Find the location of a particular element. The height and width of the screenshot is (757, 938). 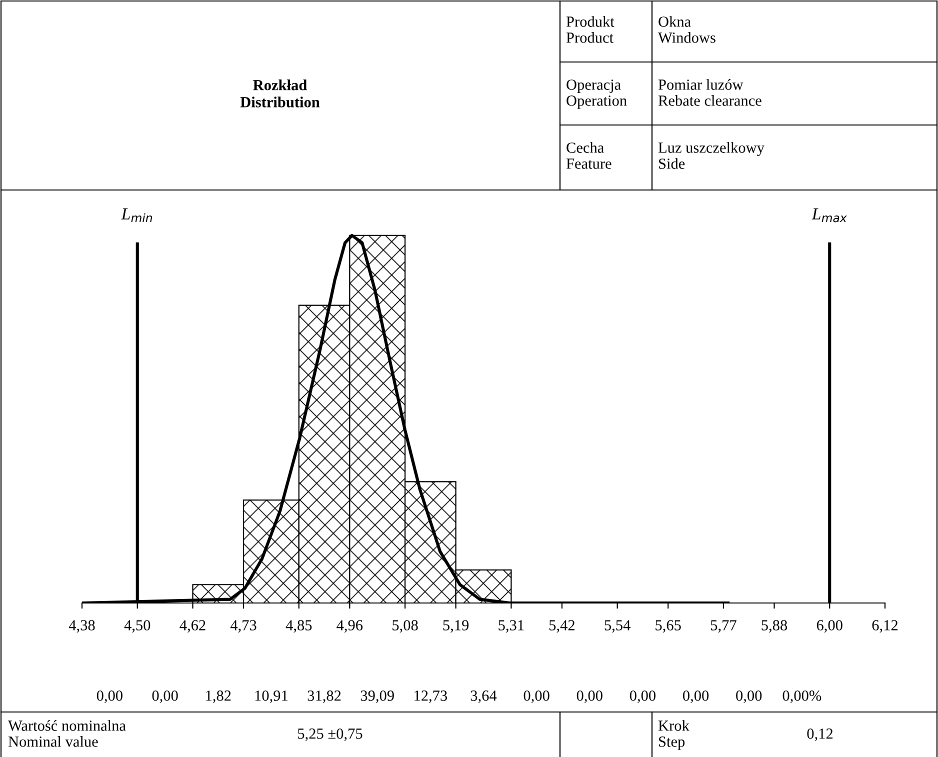

text: Luz uszczelkowy Side is located at coordinates (711, 155).